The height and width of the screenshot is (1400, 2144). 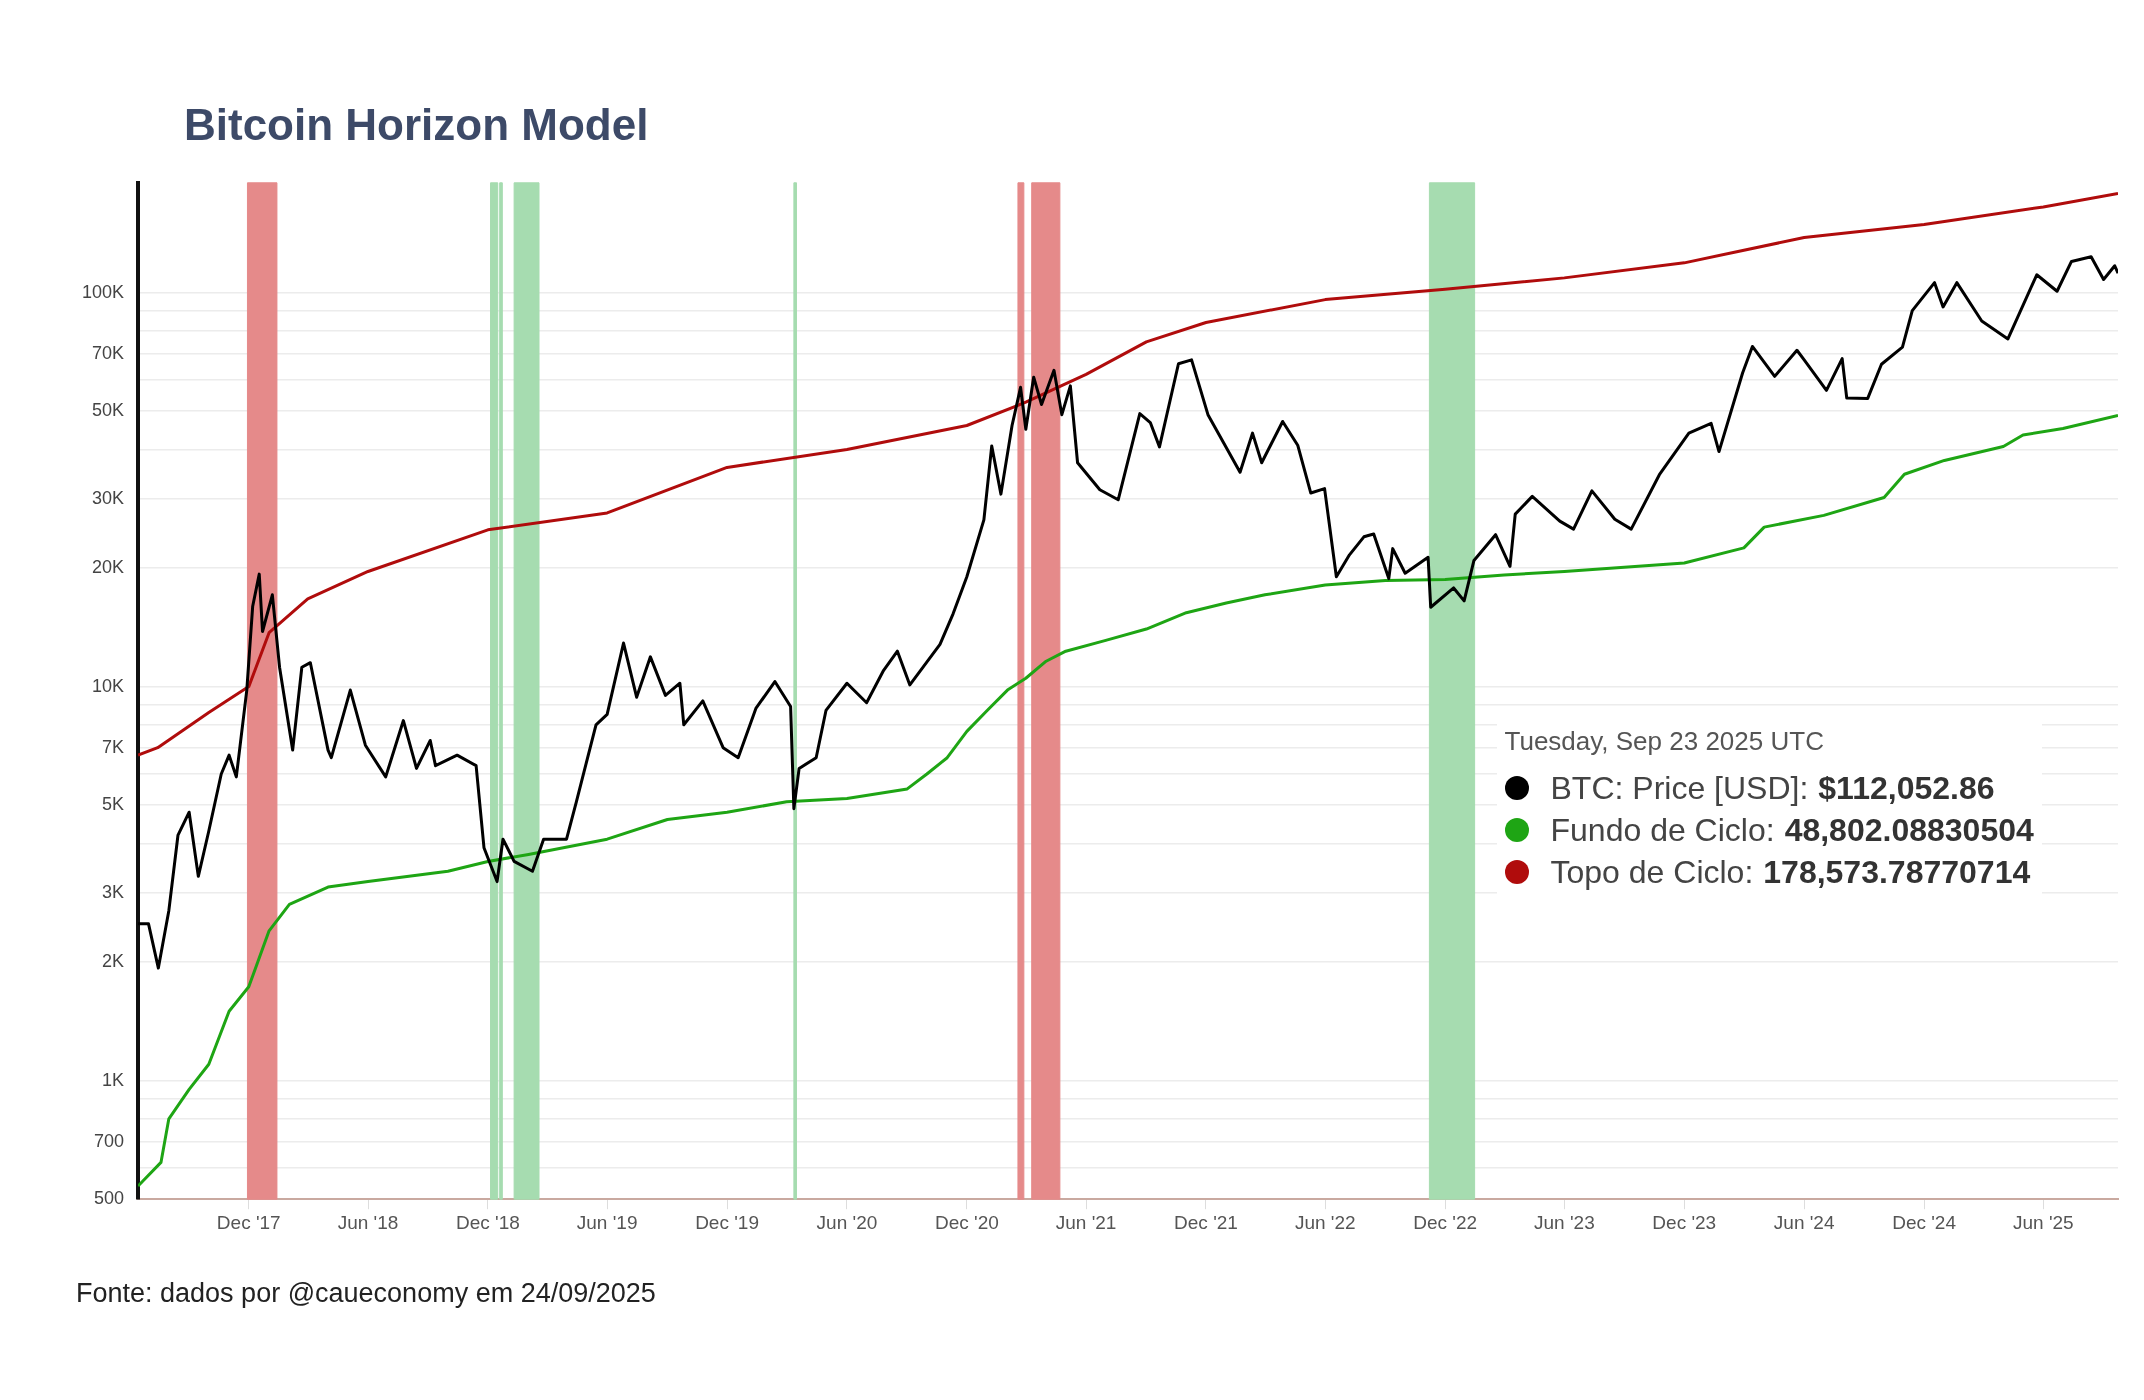 I want to click on x-tick-label: Jun '18, so click(x=368, y=1222).